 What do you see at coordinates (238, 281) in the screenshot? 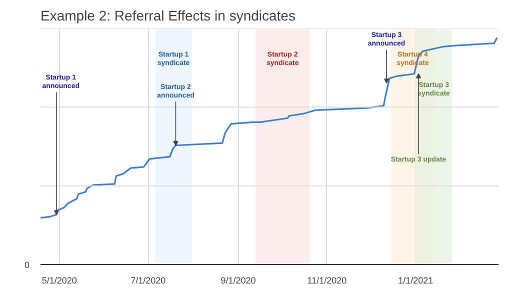
I see `x-tick-label: 9/1/2020` at bounding box center [238, 281].